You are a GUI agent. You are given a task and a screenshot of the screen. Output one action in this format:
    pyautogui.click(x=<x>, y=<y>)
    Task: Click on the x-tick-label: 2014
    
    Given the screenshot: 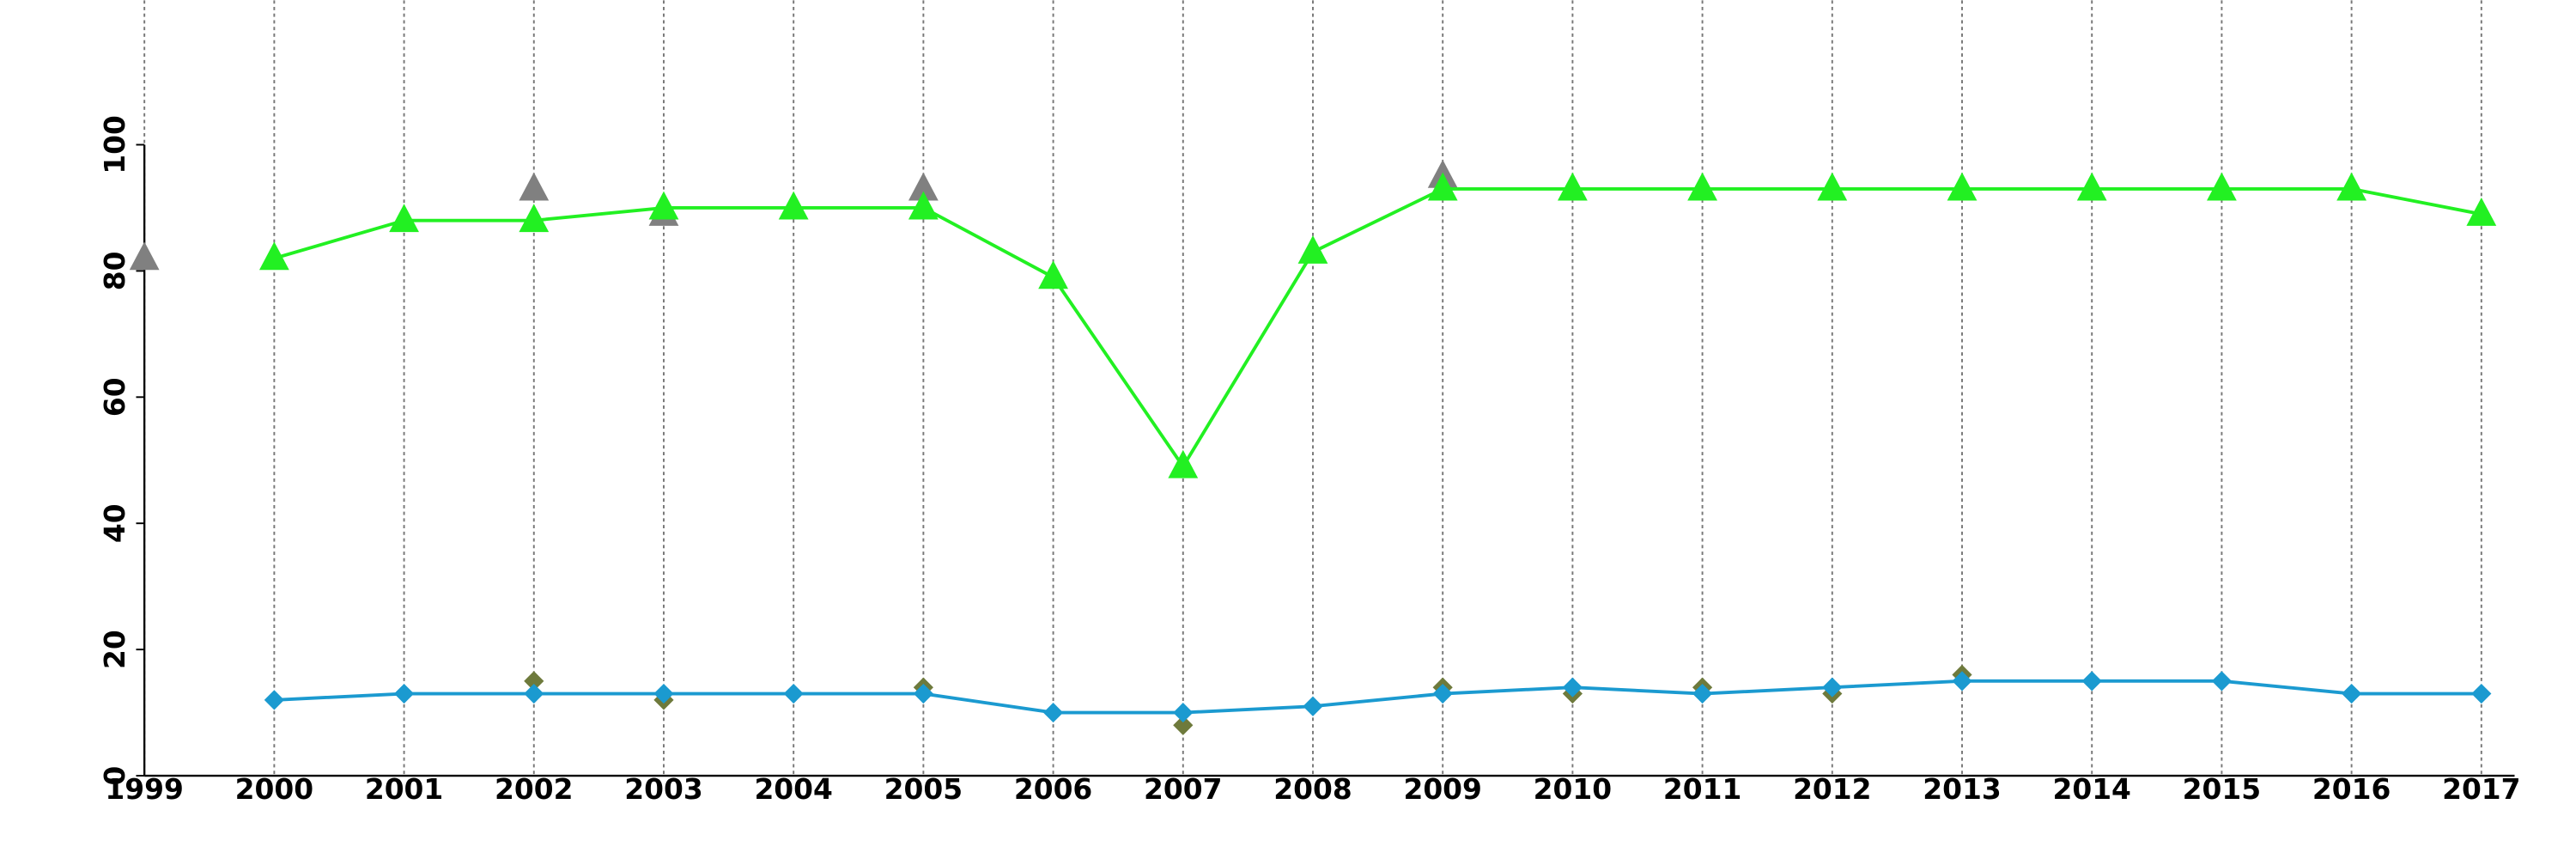 What is the action you would take?
    pyautogui.click(x=2091, y=789)
    